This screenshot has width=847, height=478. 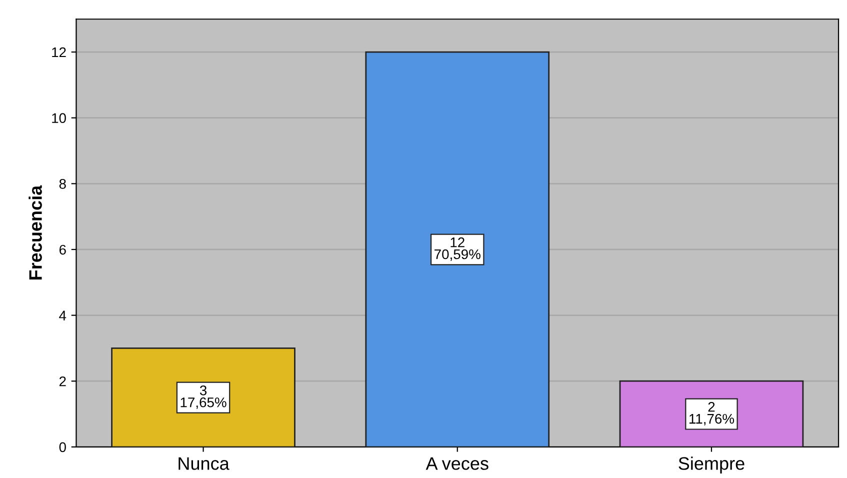 What do you see at coordinates (62, 447) in the screenshot?
I see `y-tick-label: 0` at bounding box center [62, 447].